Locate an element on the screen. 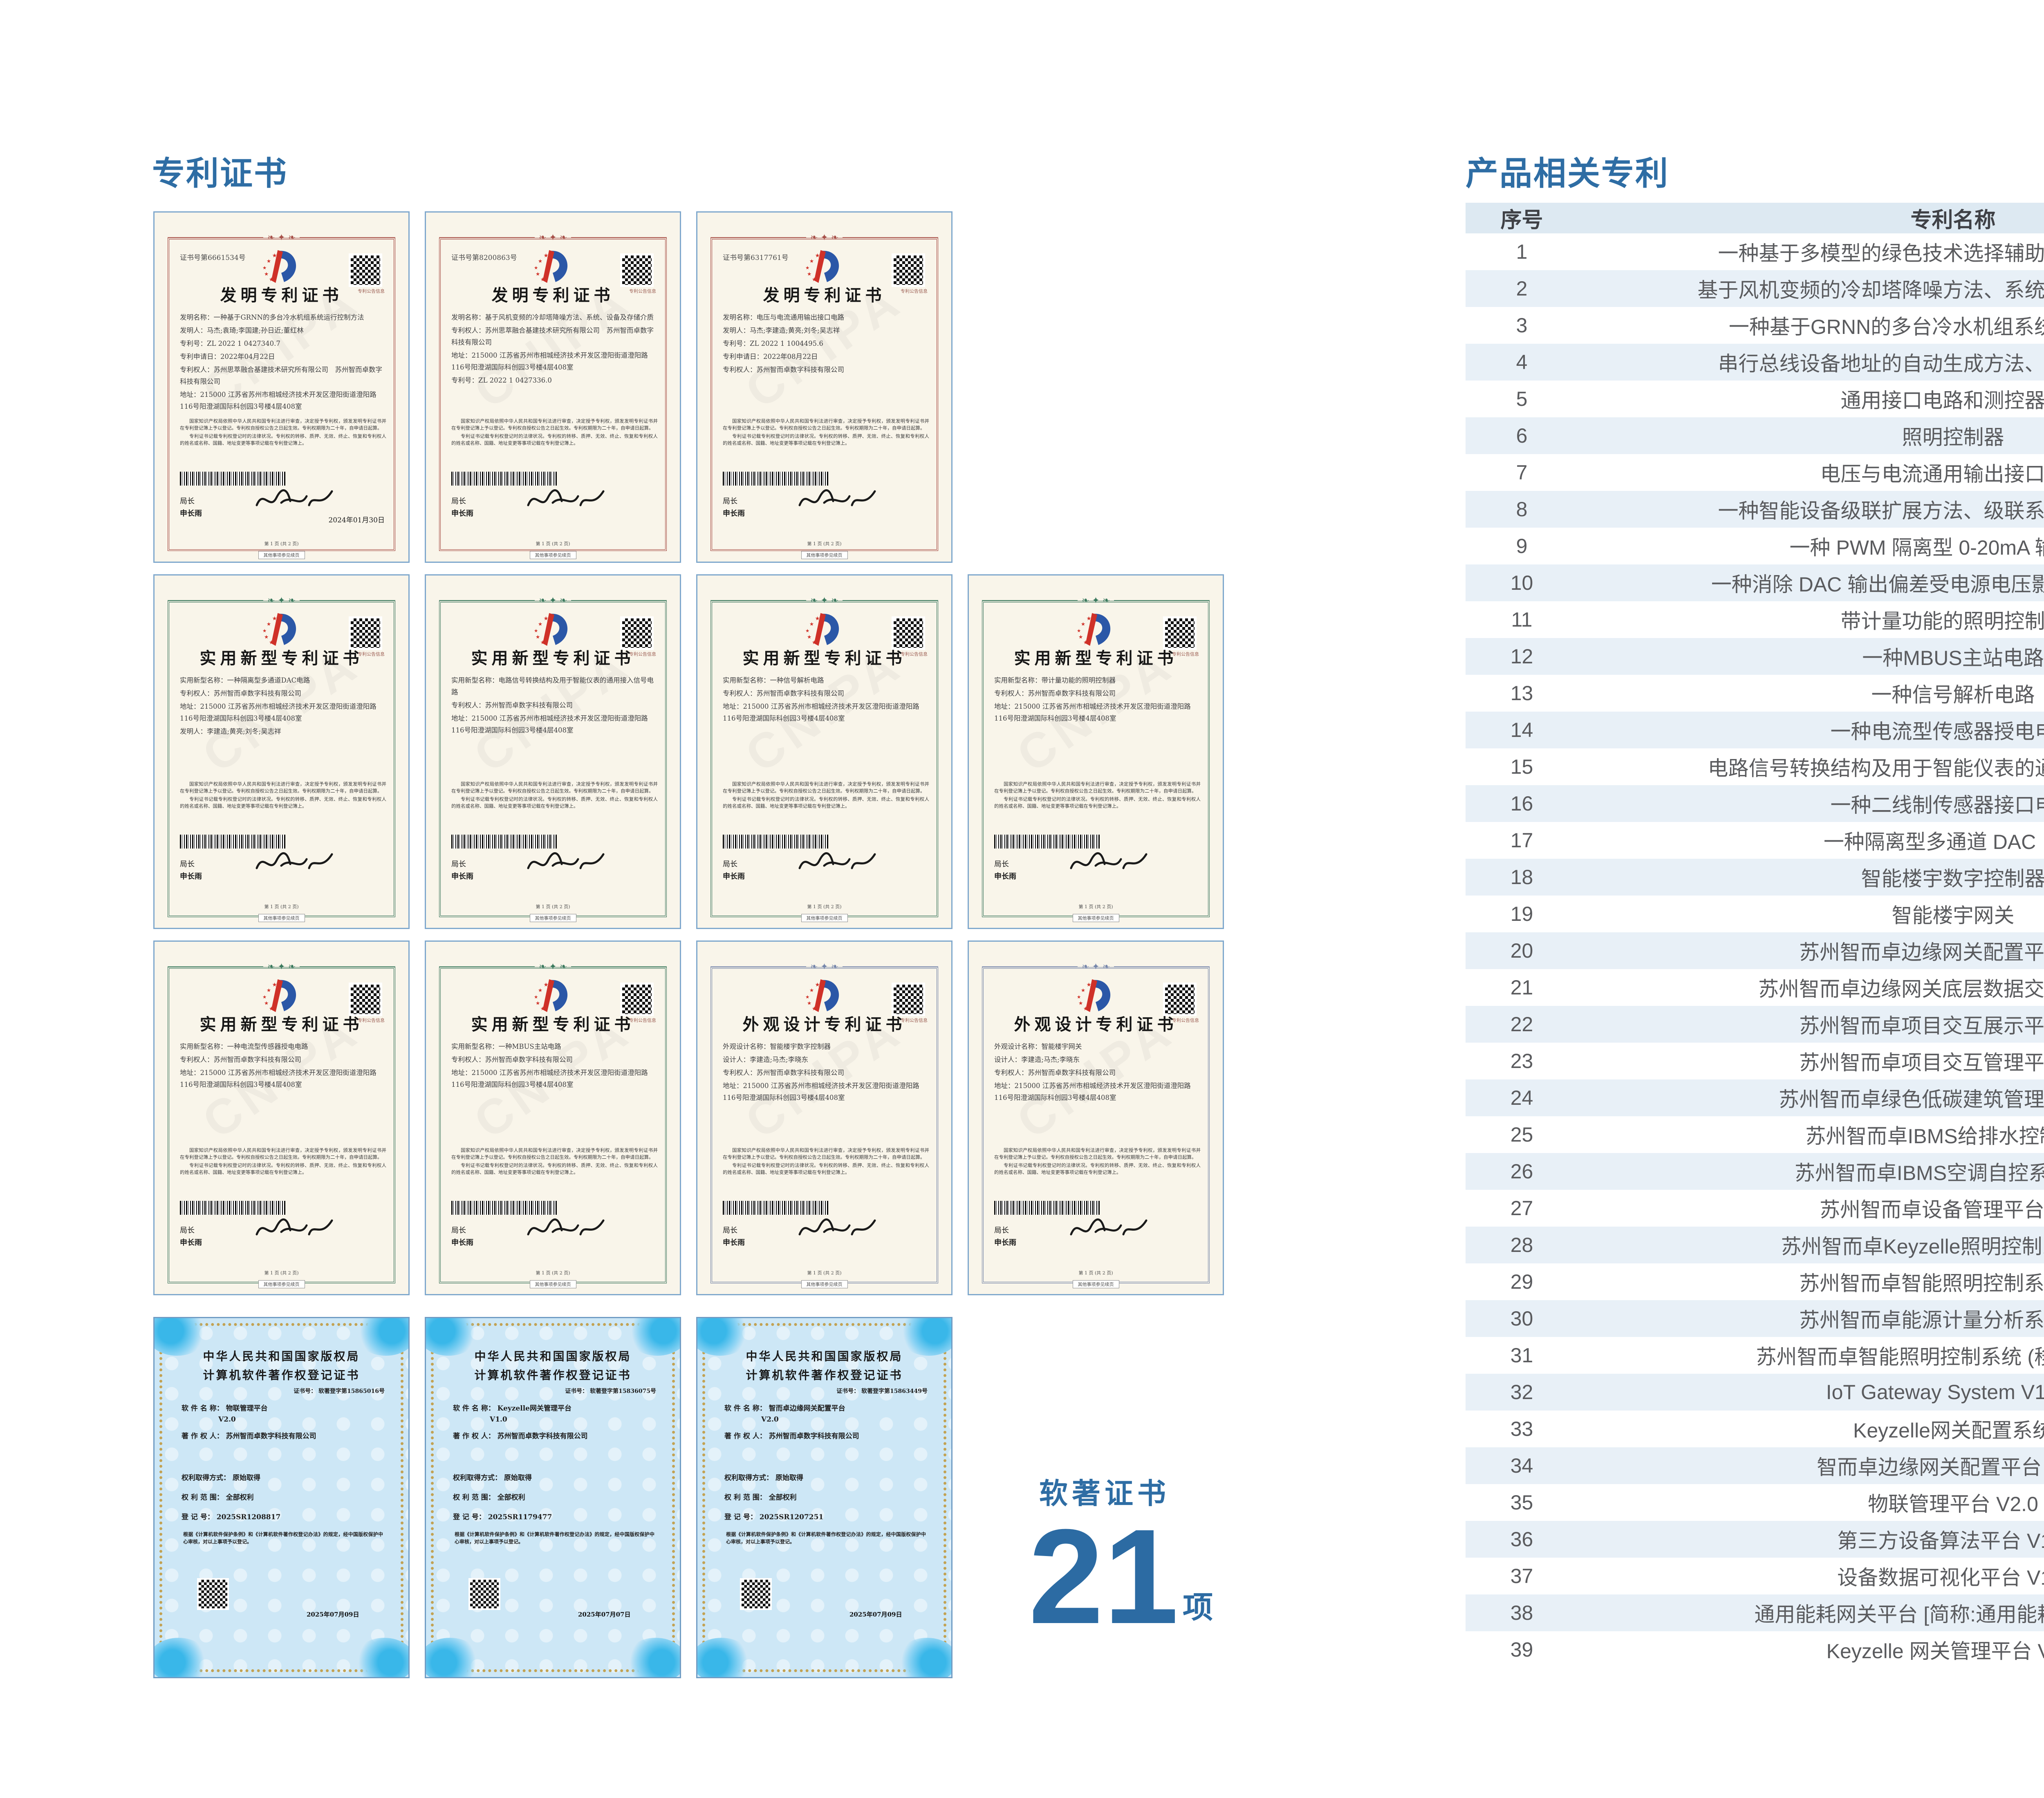  patent-row-name: 一种MBUS主站电路 is located at coordinates (1953, 658).